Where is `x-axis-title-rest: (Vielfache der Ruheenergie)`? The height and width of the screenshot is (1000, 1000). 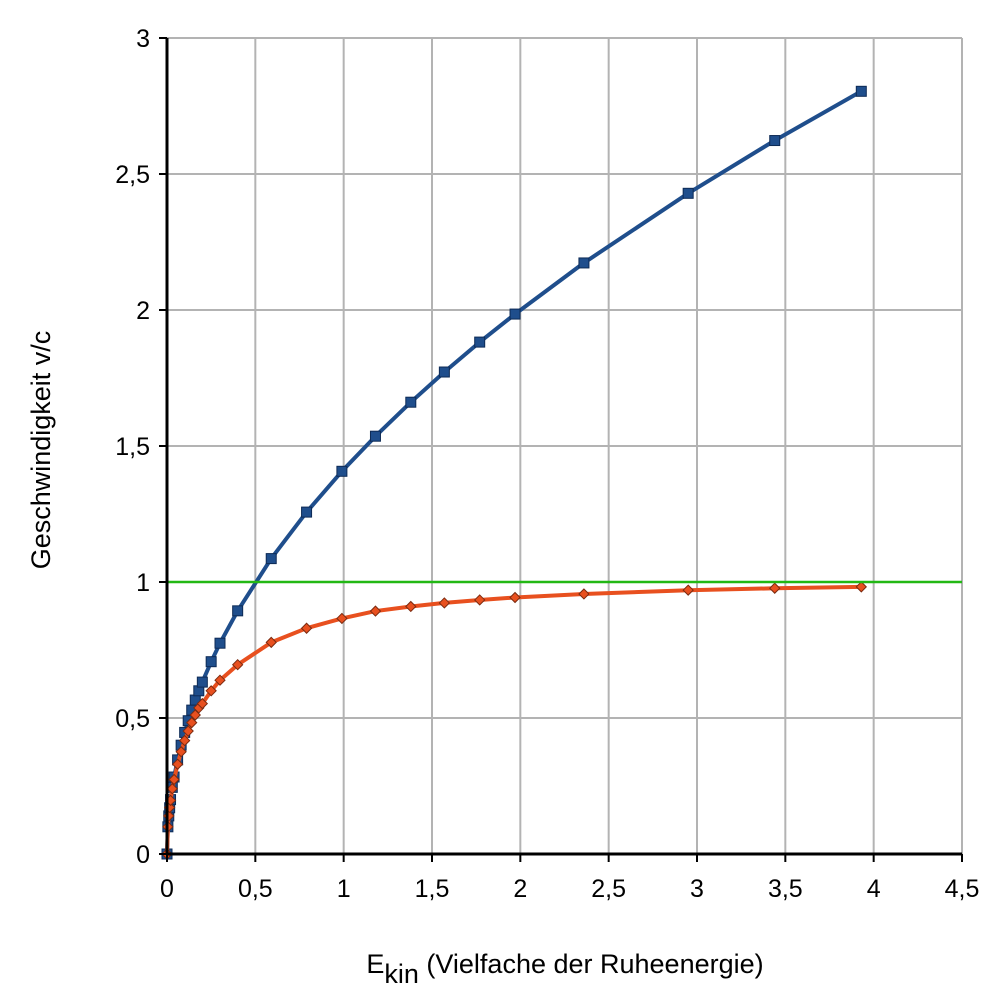 x-axis-title-rest: (Vielfache der Ruheenergie) is located at coordinates (591, 964).